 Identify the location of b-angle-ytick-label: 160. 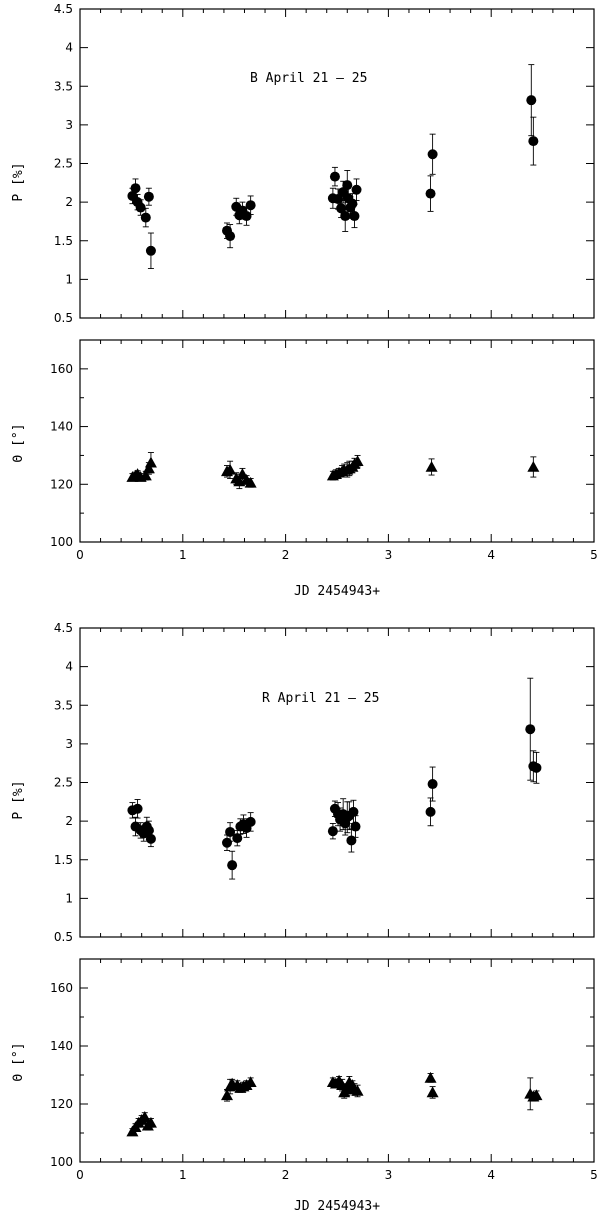
(61, 369).